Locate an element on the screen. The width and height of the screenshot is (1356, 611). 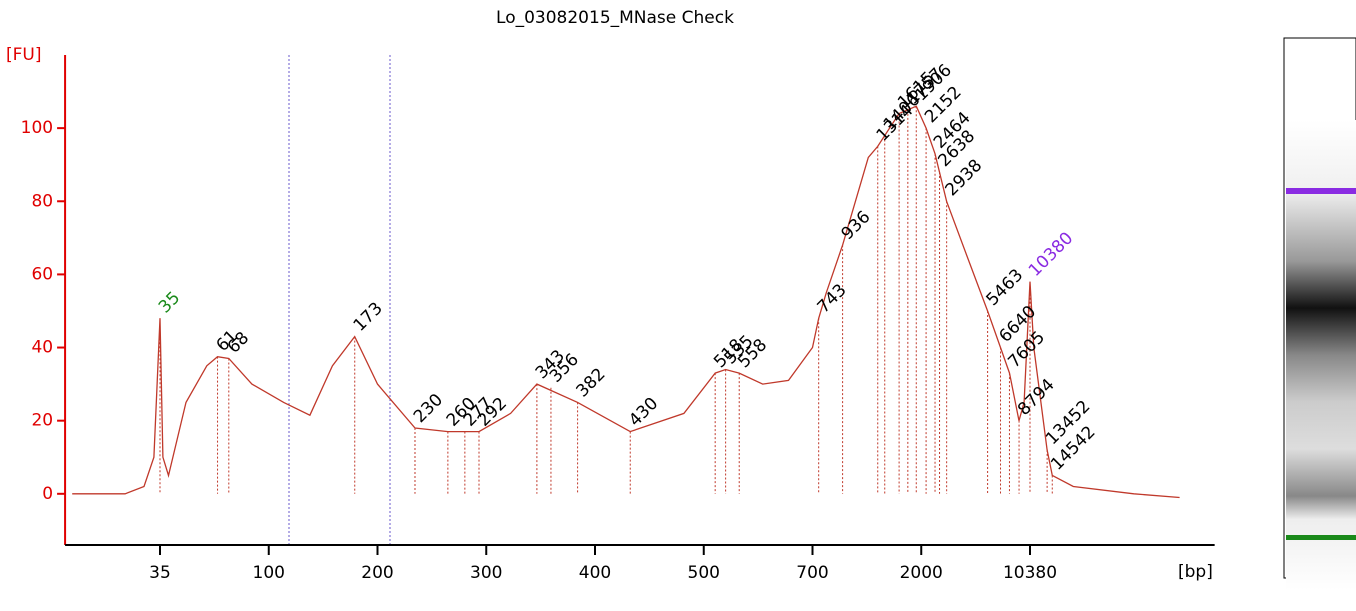
x-tick-label: 300 is located at coordinates (486, 573).